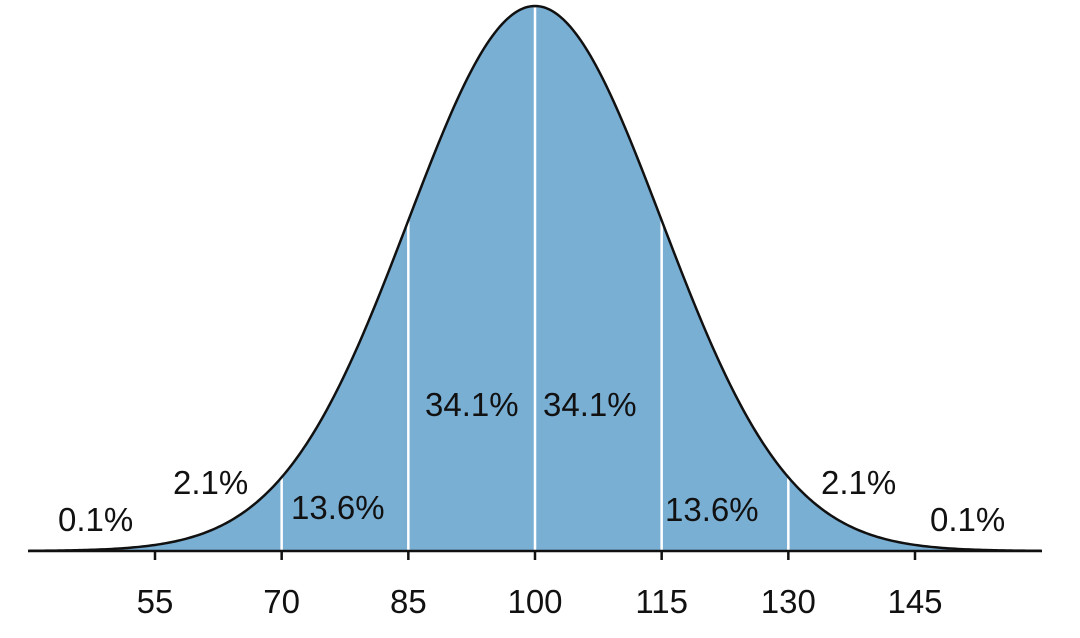 This screenshot has width=1080, height=638. Describe the element at coordinates (967, 519) in the screenshot. I see `region-label-right-tail: 0.1%` at that location.